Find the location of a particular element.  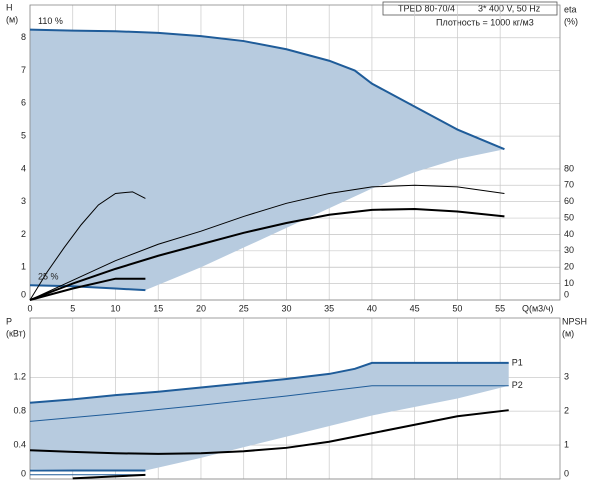

x-tick-label: 55 is located at coordinates (500, 308).